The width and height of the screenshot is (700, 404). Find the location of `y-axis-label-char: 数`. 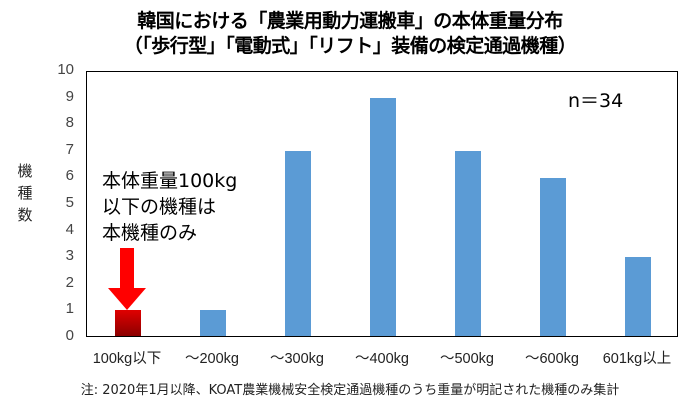

y-axis-label-char: 数 is located at coordinates (25, 215).